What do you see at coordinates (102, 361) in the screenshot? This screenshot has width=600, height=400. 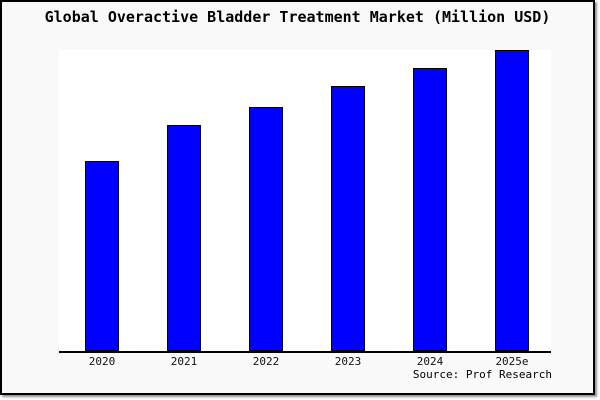 I see `x-tick-label-2020: 2020` at bounding box center [102, 361].